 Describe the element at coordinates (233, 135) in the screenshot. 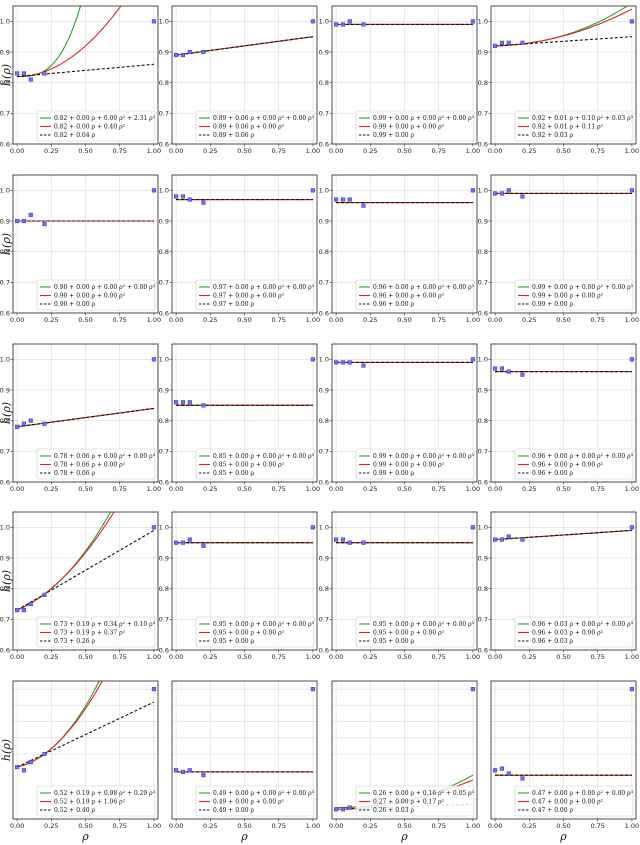

I see `legend-label: 0.89 + 0.06 ρ` at that location.